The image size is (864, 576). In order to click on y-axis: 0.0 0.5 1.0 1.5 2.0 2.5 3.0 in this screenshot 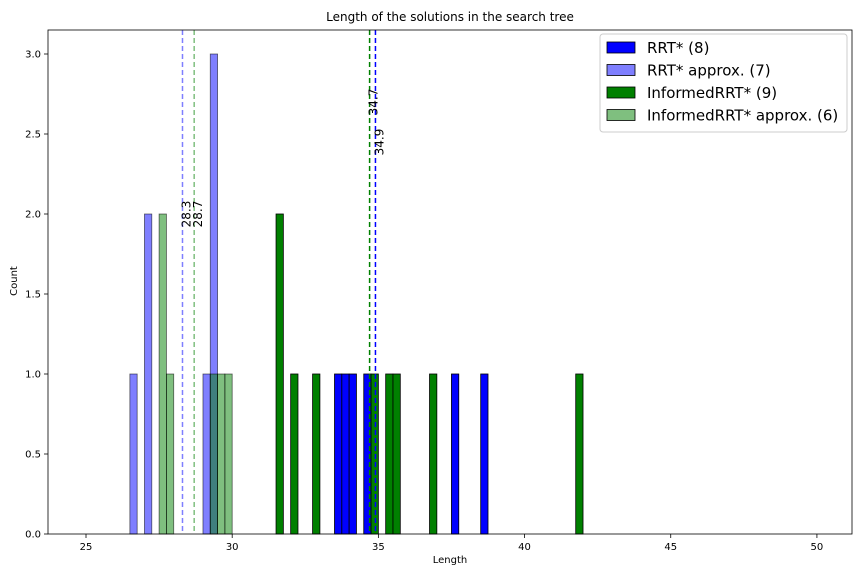, I will do `click(36, 295)`.